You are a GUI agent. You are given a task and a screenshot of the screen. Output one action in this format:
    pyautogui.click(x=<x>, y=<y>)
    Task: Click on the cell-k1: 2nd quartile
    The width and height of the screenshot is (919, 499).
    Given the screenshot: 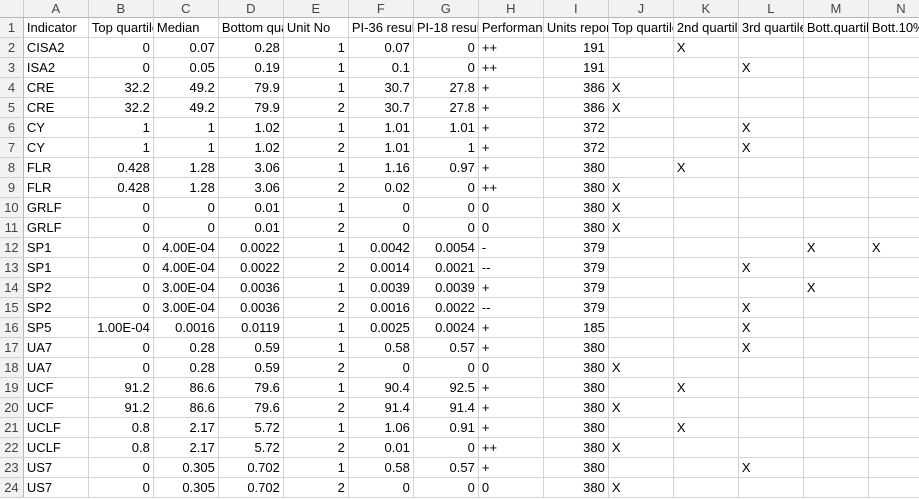 What is the action you would take?
    pyautogui.click(x=706, y=27)
    